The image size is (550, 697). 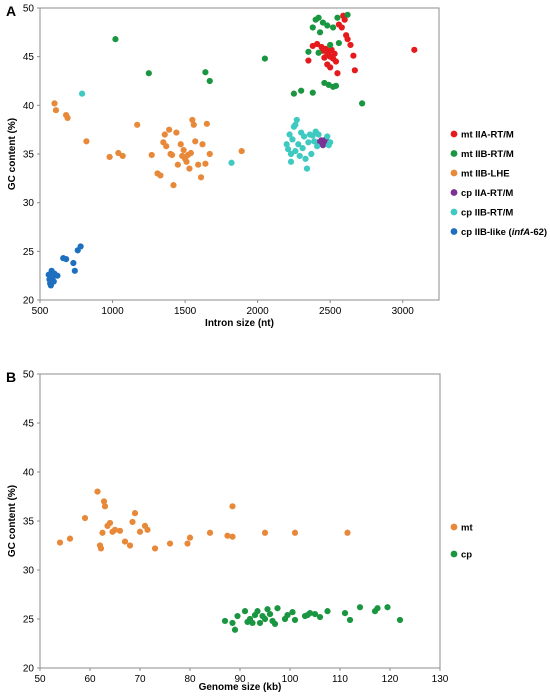 I want to click on panel-b-points, so click(x=230, y=560).